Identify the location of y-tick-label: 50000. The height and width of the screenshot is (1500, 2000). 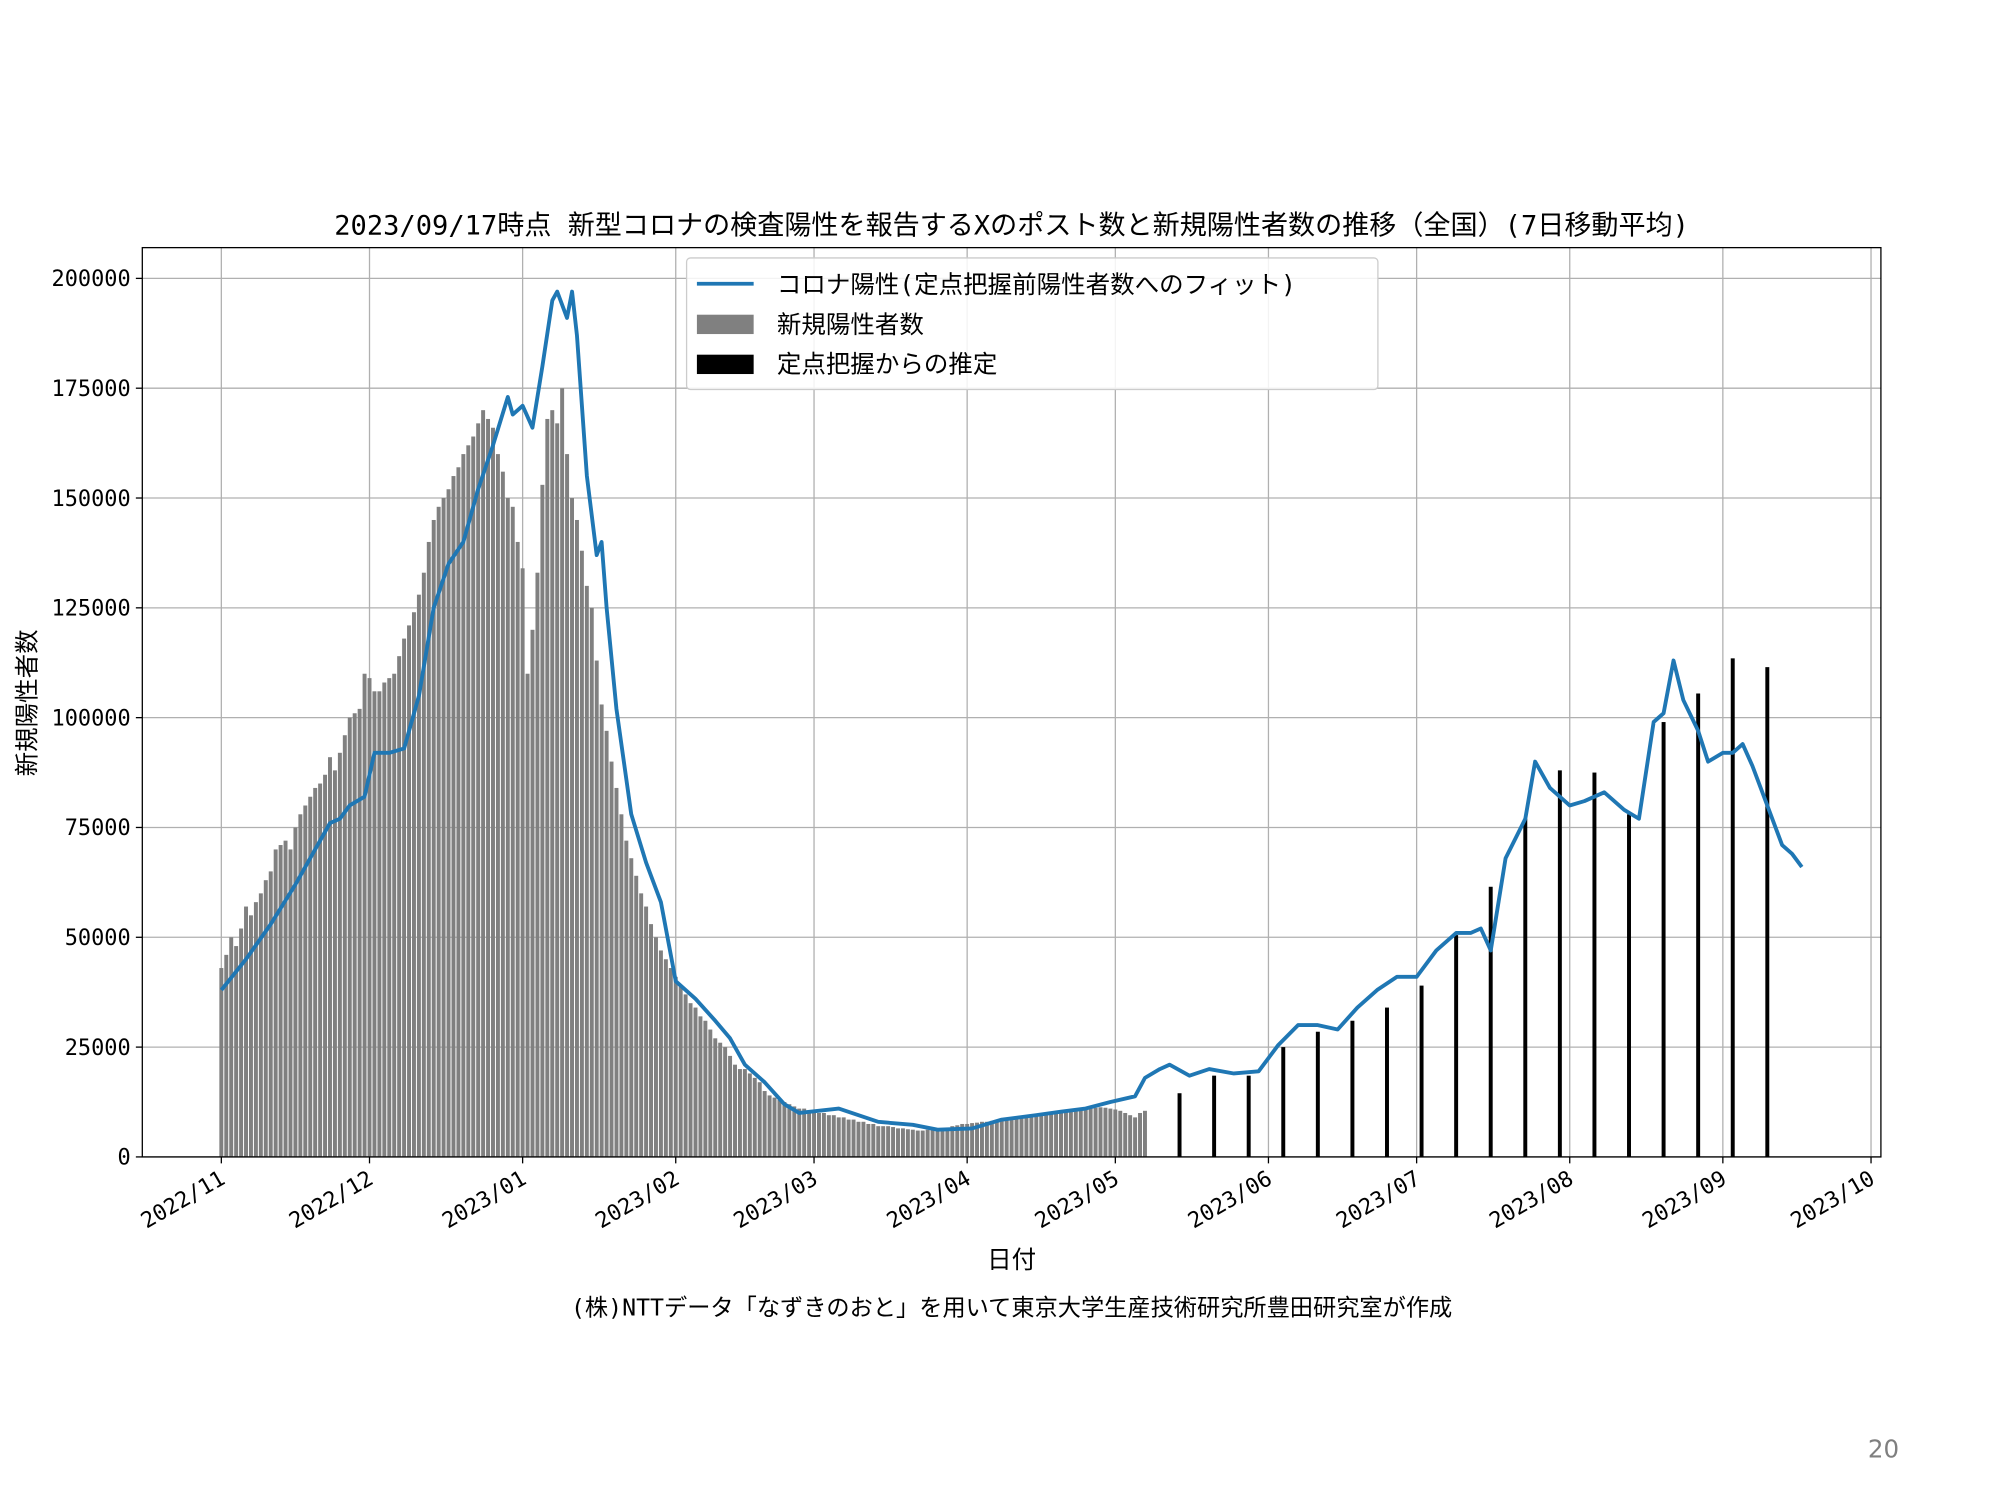
(98, 938).